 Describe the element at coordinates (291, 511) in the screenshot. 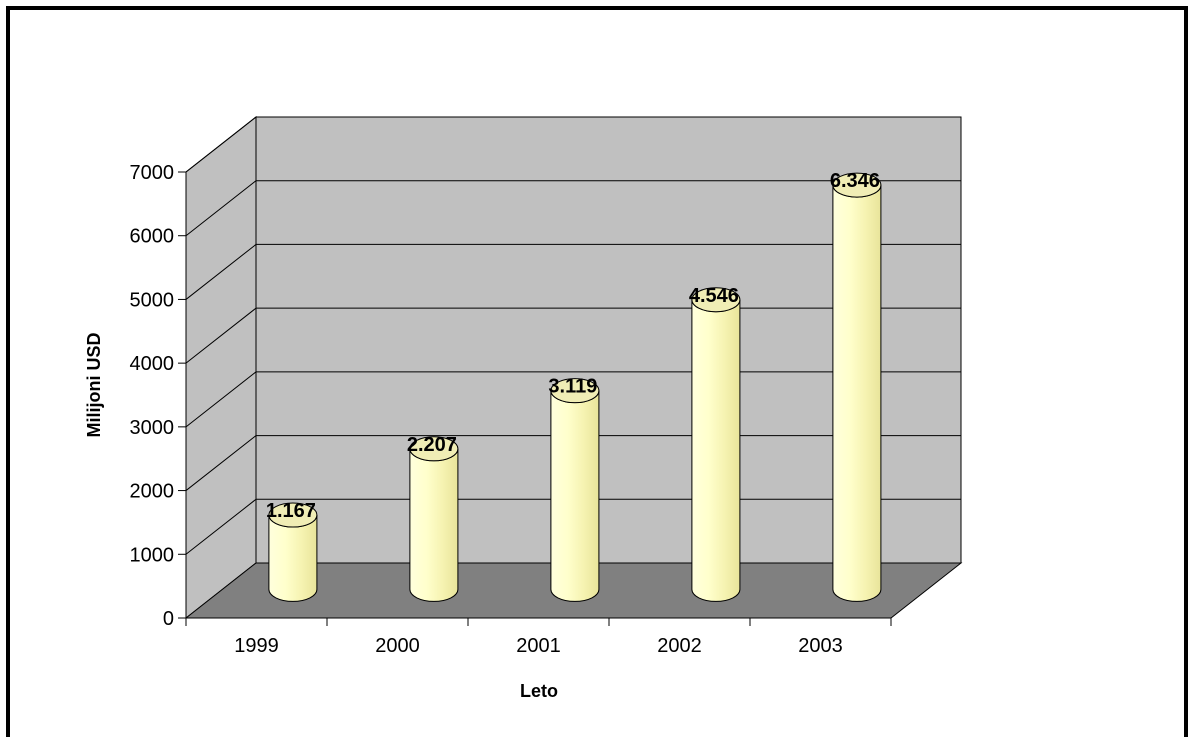

I see `data-label: 1.167` at that location.